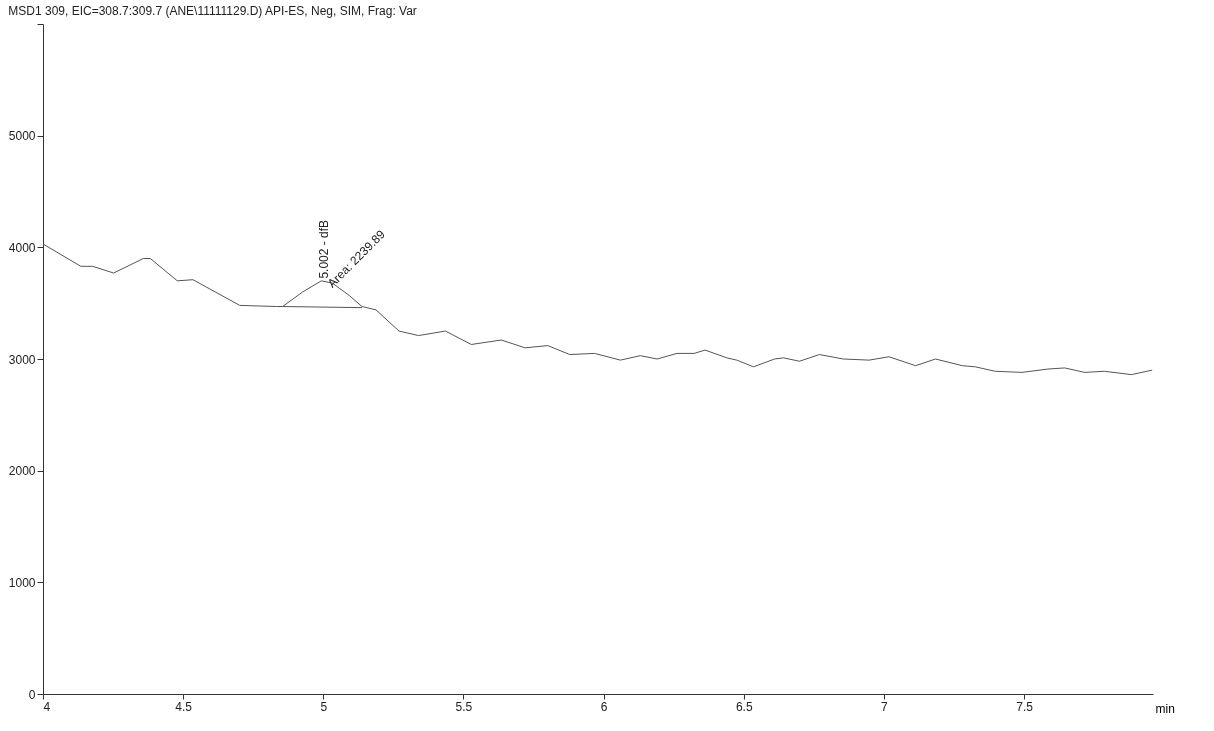 The width and height of the screenshot is (1214, 731). I want to click on y-tick-label: 4000, so click(22, 247).